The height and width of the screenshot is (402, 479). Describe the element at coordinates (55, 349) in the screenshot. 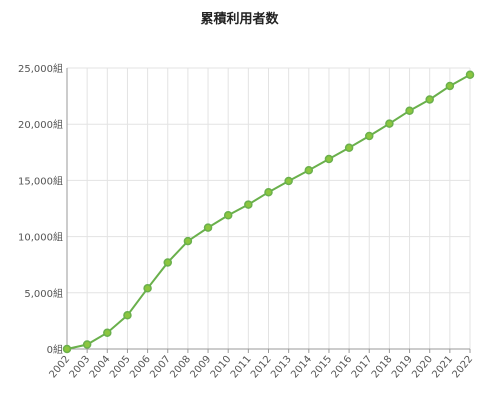

I see `y-tick-label: 0組` at that location.